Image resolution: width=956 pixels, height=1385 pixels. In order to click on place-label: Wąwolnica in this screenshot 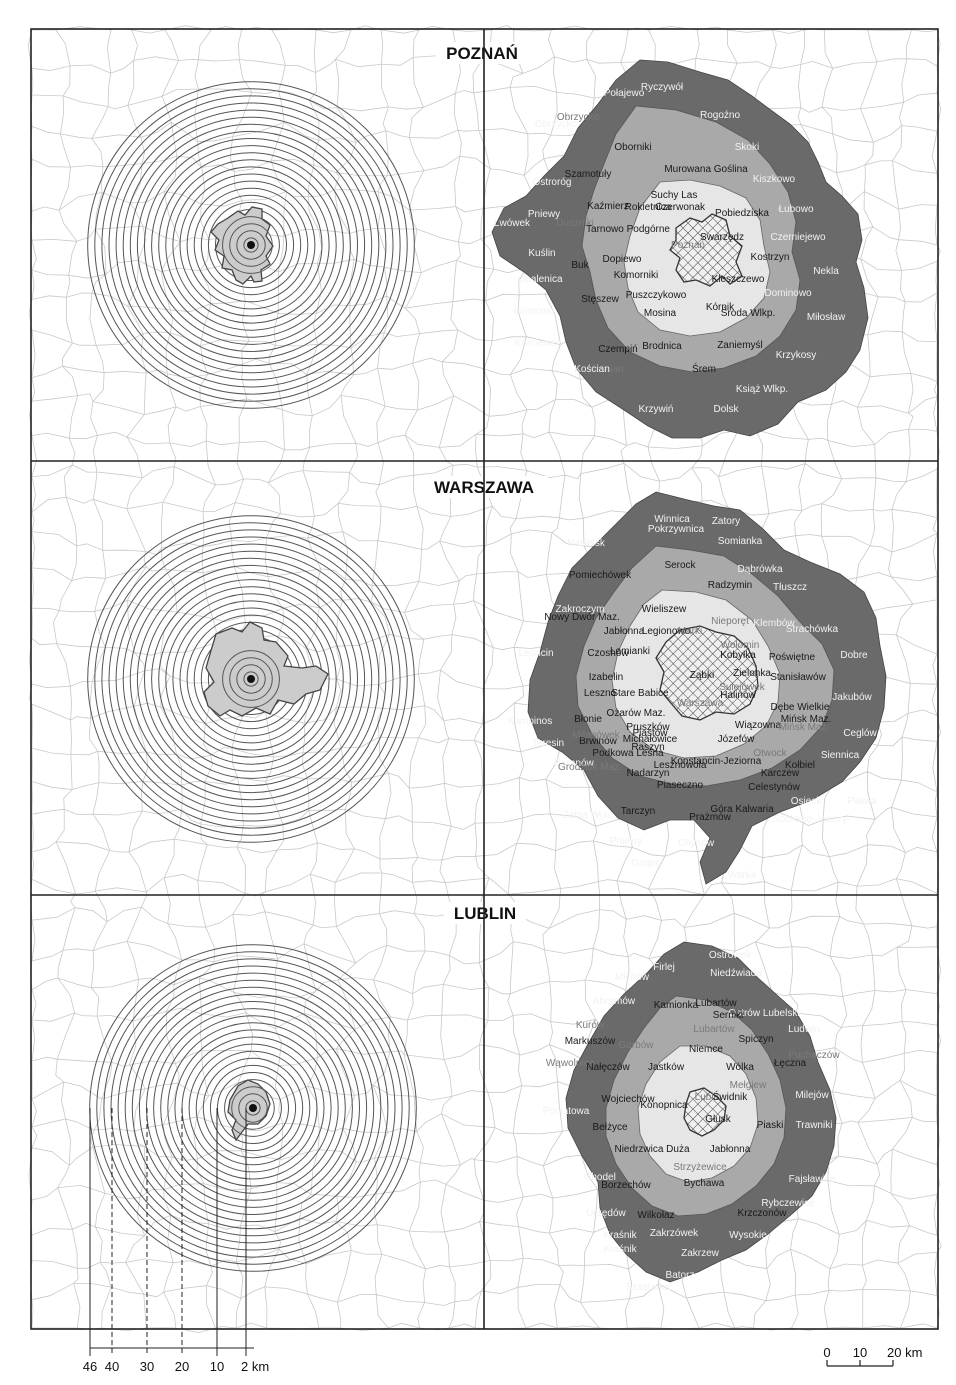, I will do `click(570, 1063)`.